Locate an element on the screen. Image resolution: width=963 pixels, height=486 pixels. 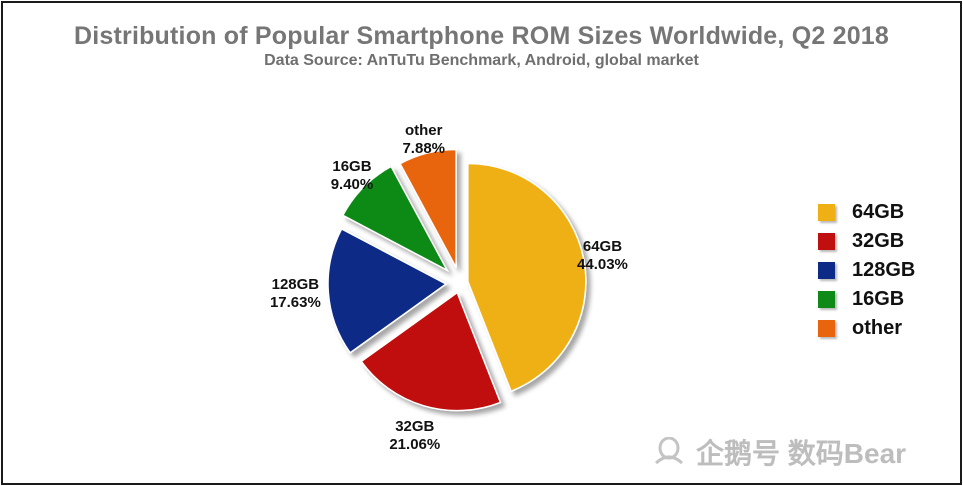
legend-item-other: other is located at coordinates (866, 328).